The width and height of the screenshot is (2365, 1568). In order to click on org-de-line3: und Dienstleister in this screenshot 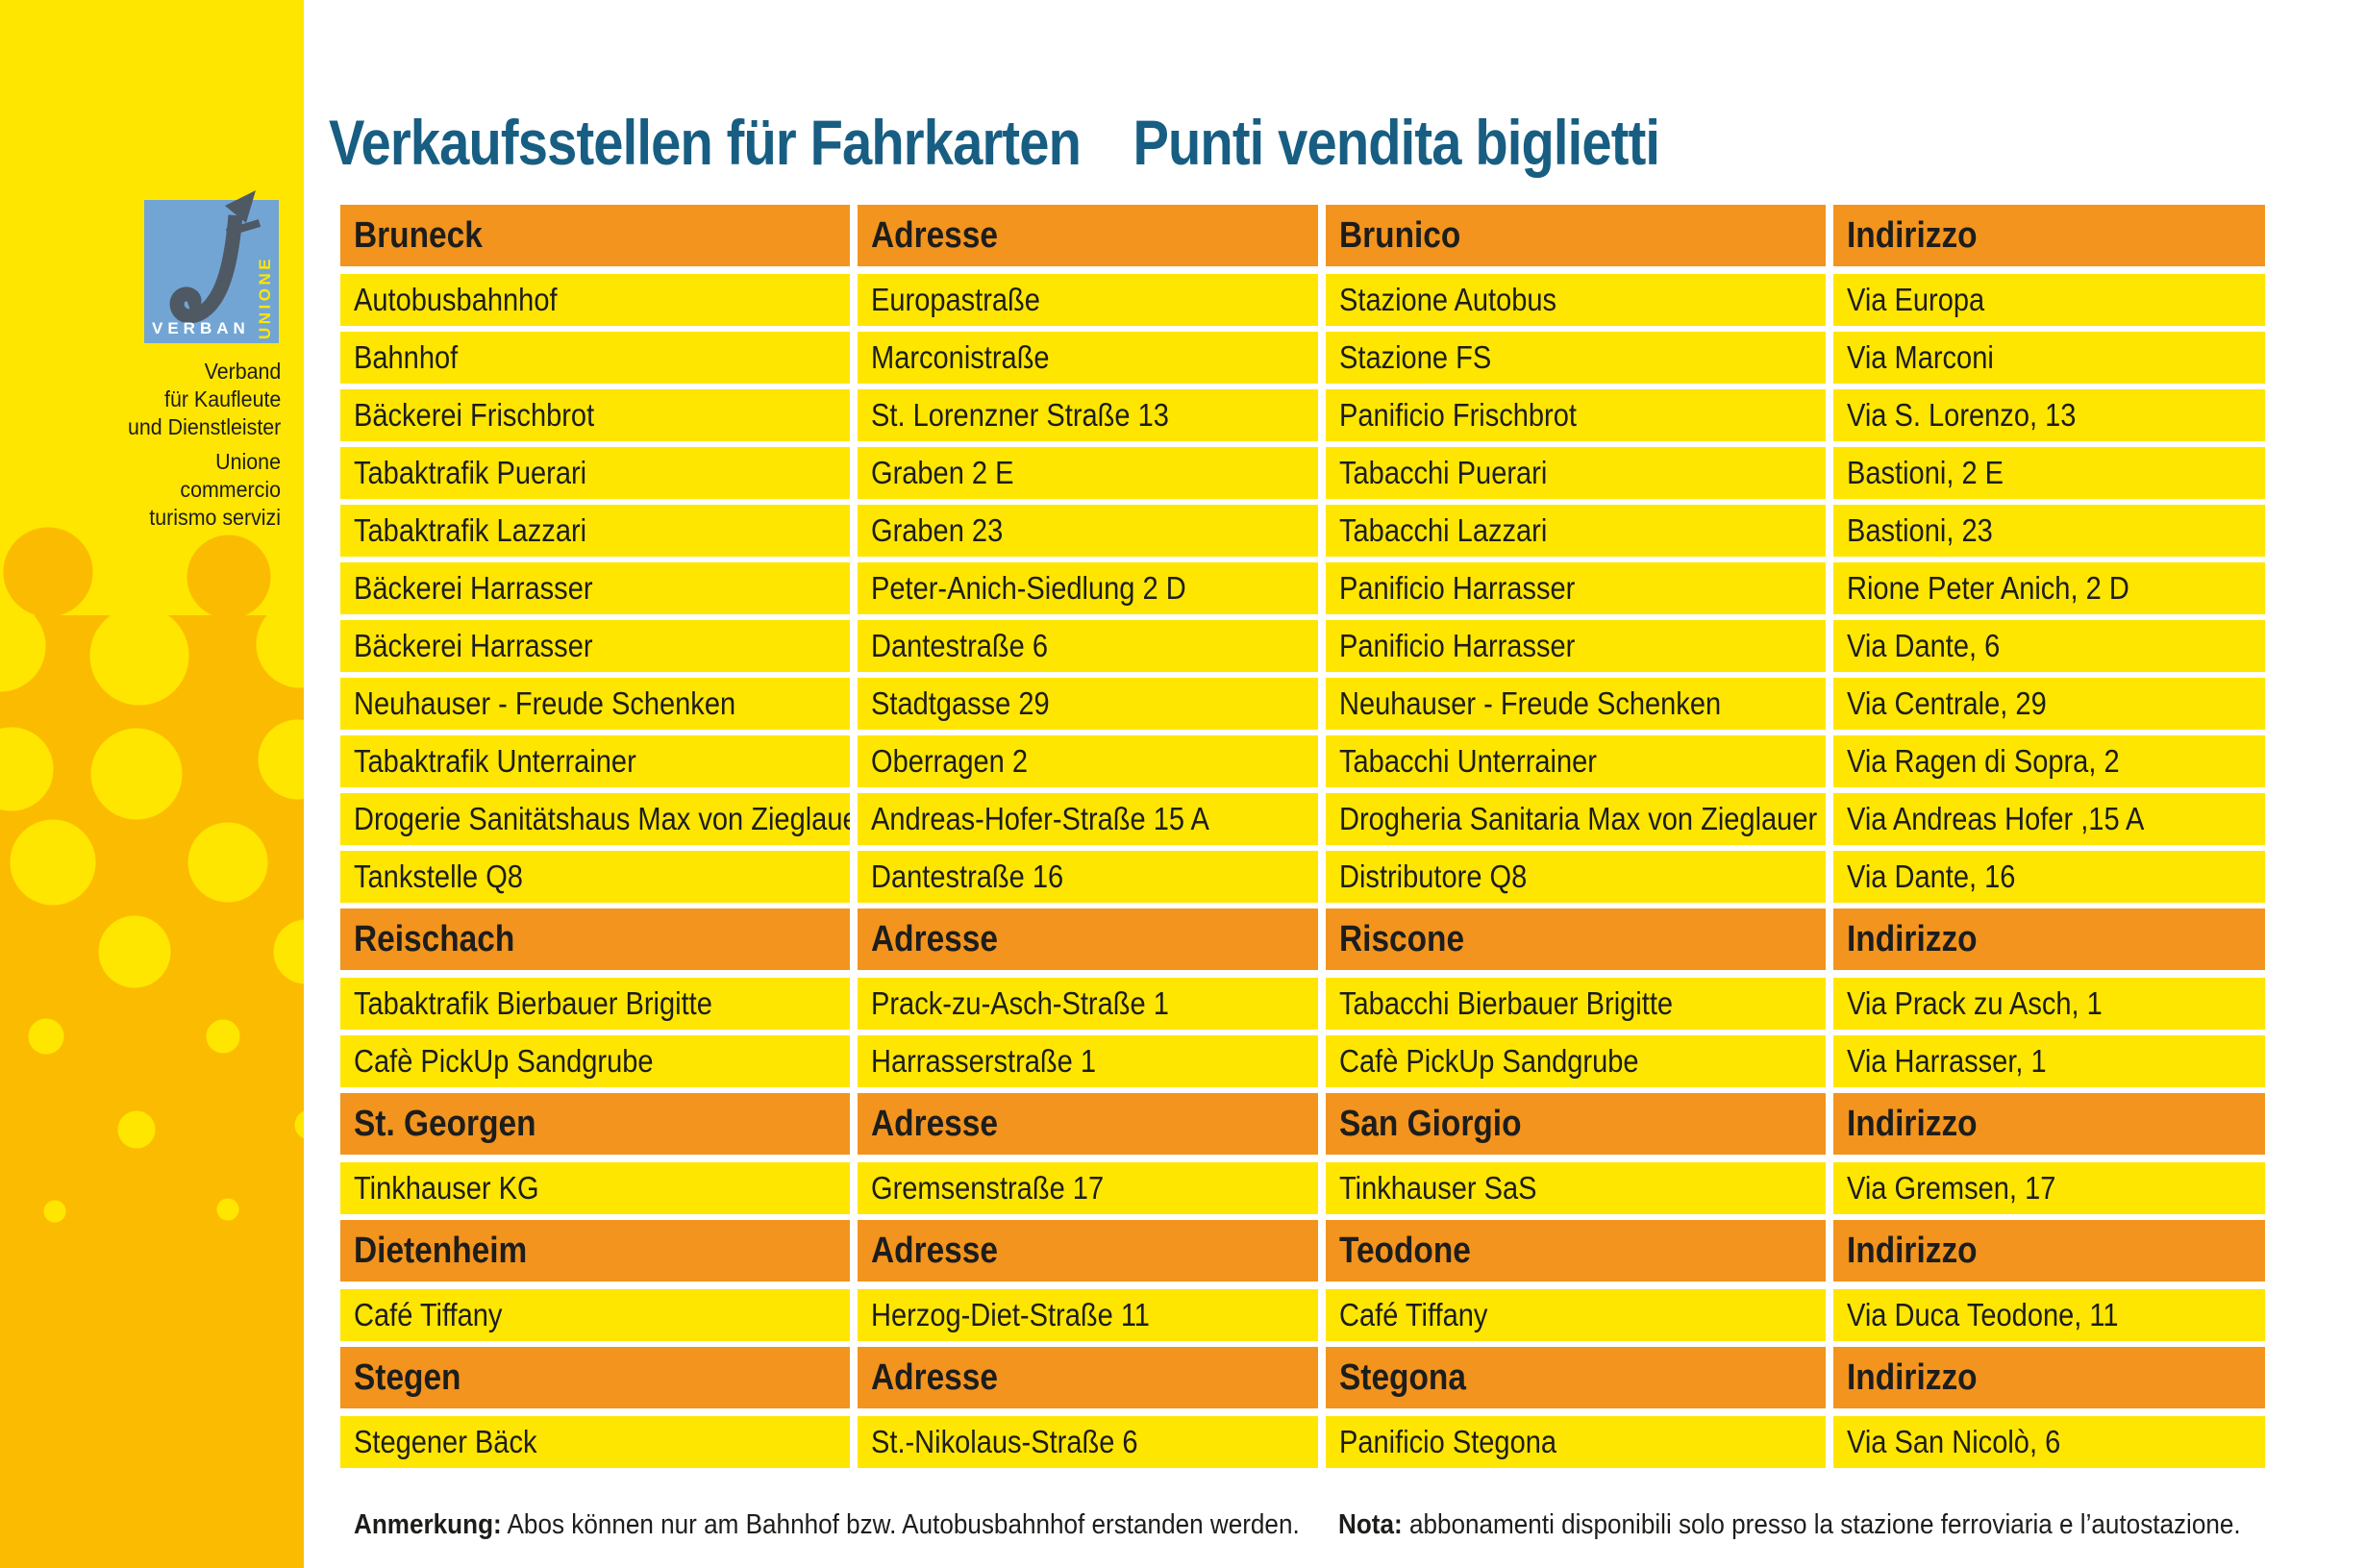, I will do `click(204, 426)`.